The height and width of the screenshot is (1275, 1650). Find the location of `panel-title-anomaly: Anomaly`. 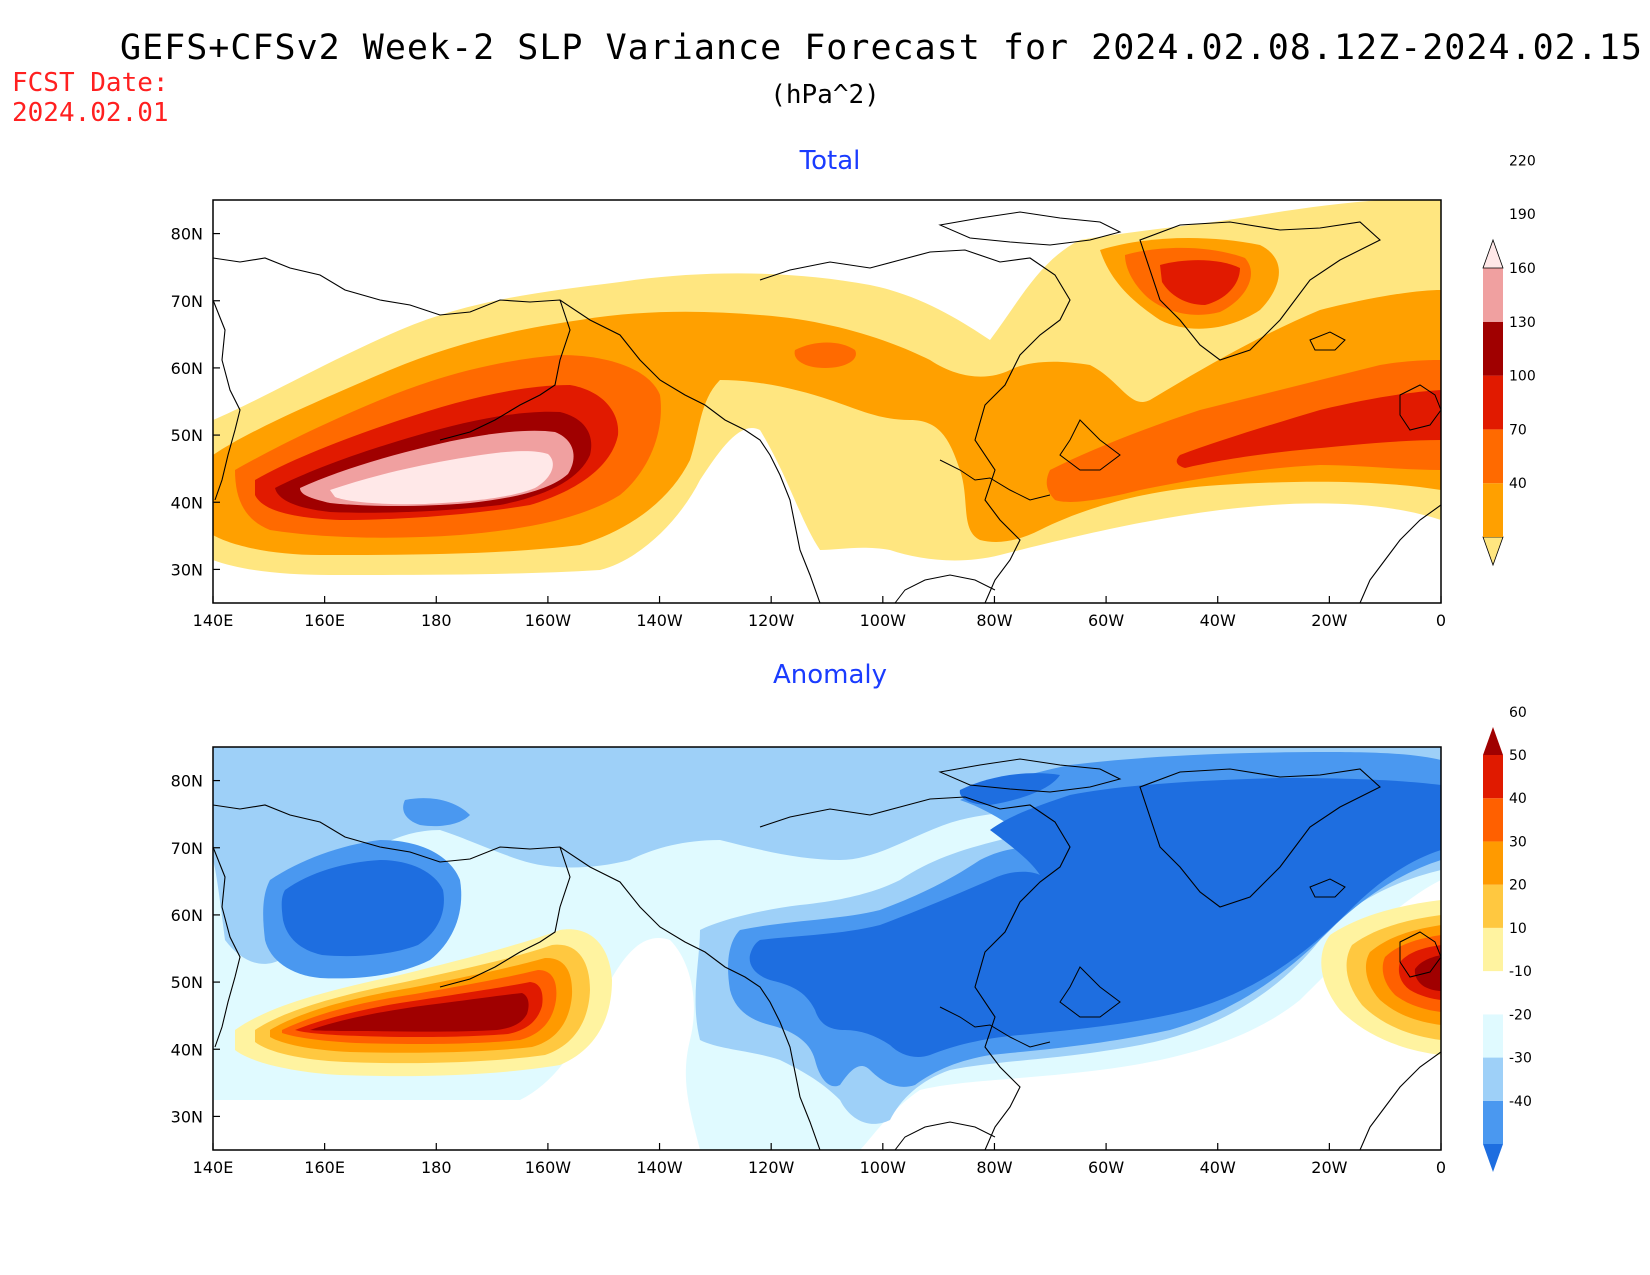

panel-title-anomaly: Anomaly is located at coordinates (830, 675).